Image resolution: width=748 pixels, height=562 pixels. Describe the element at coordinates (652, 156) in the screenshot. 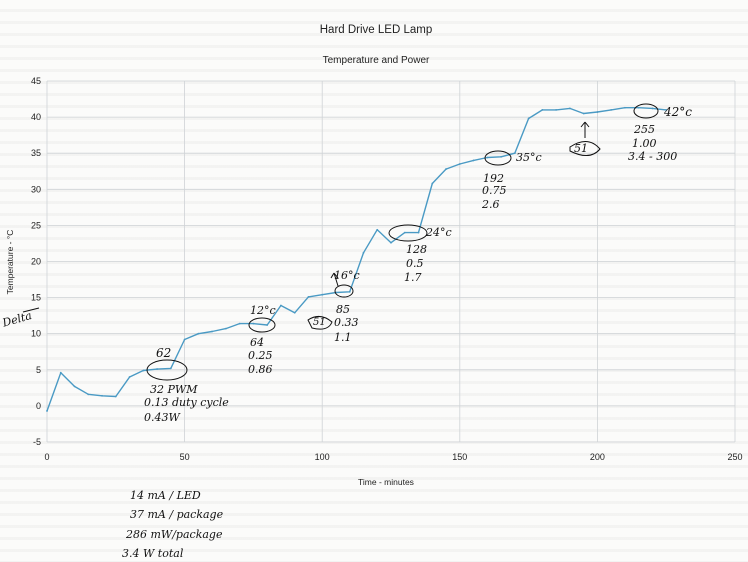

I see `pwm-255-detail-b: 3.4 - 300` at that location.